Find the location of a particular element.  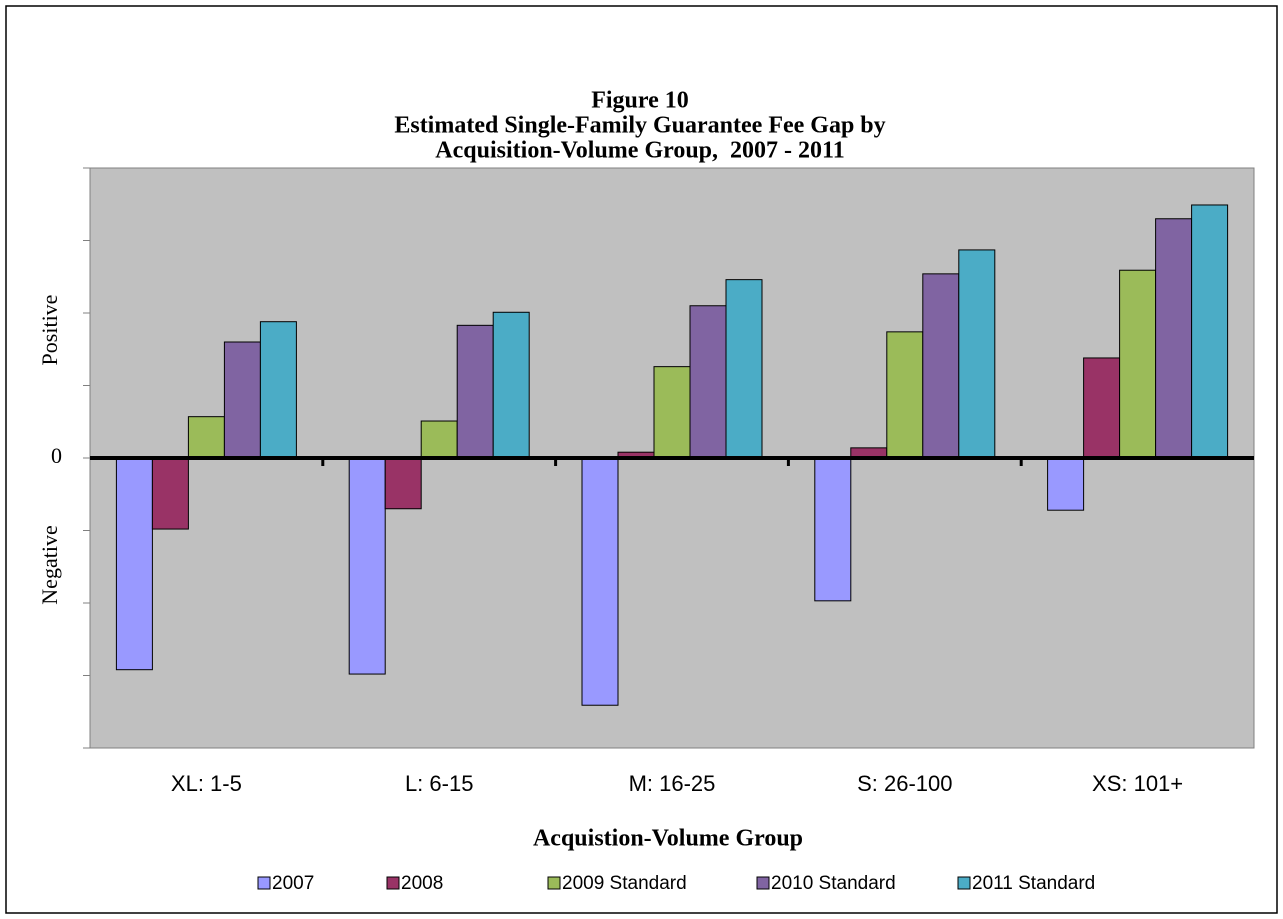

x-tick-label: S: 26-100 is located at coordinates (904, 783).